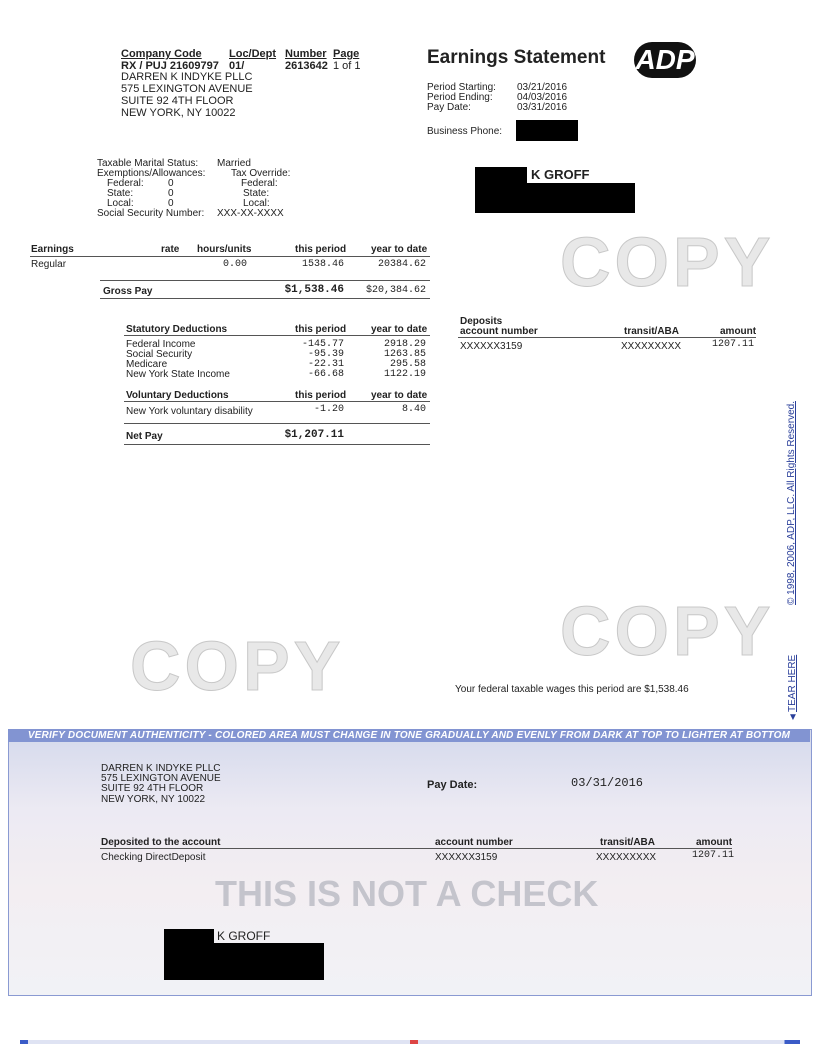 This screenshot has height=1056, width=816. What do you see at coordinates (732, 344) in the screenshot?
I see `deposit-amount: 1207.11` at bounding box center [732, 344].